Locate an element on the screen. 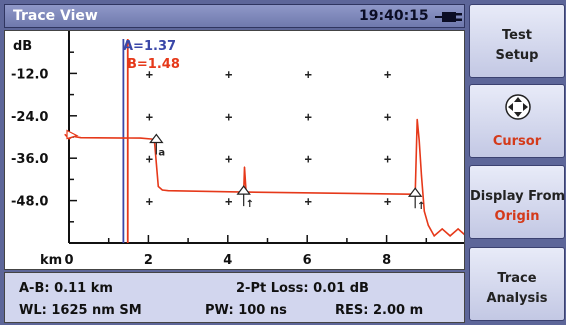 The image size is (566, 325). display-from-button: Display From Origin is located at coordinates (517, 202).